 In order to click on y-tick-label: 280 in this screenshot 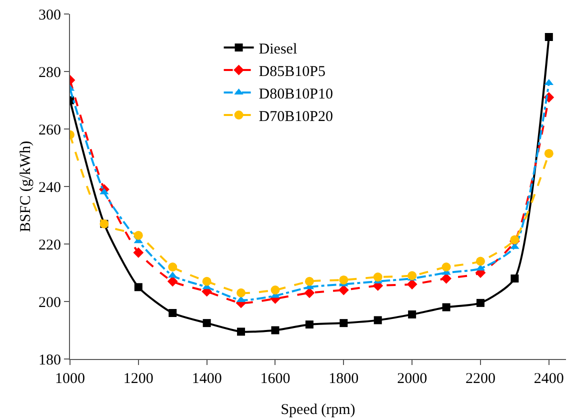, I will do `click(49, 72)`.